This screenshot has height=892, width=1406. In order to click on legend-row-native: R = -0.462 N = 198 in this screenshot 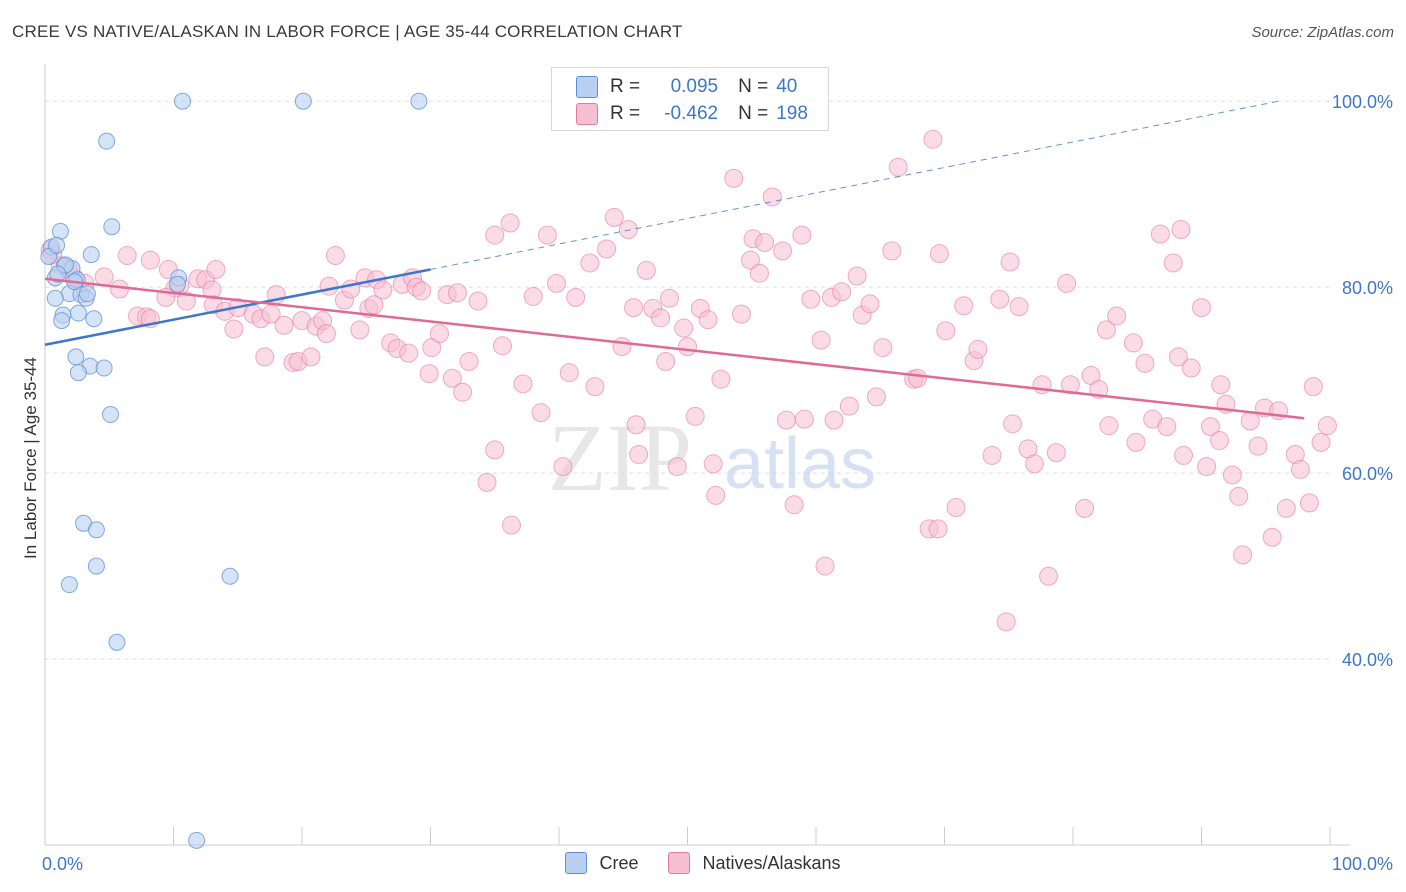, I will do `click(692, 114)`.